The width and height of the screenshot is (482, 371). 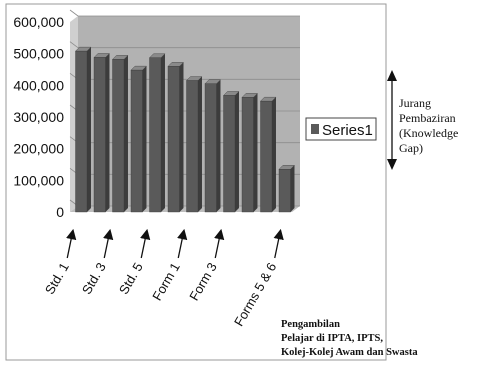 What do you see at coordinates (38, 180) in the screenshot?
I see `y-tick-label: 100,000` at bounding box center [38, 180].